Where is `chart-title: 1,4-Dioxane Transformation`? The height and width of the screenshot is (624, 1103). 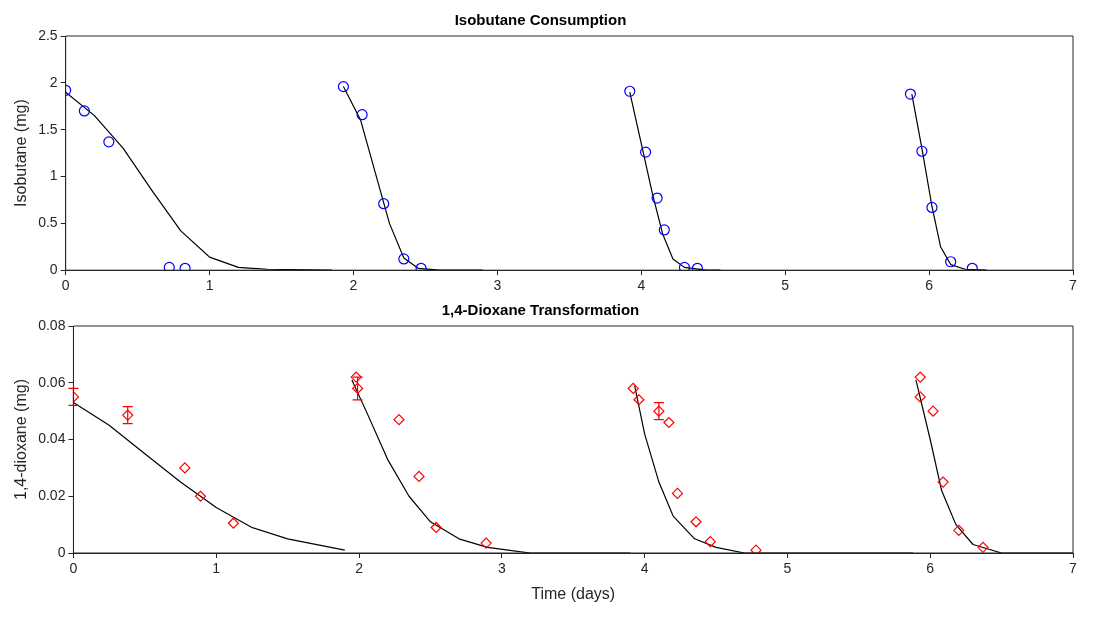
chart-title: 1,4-Dioxane Transformation is located at coordinates (540, 310).